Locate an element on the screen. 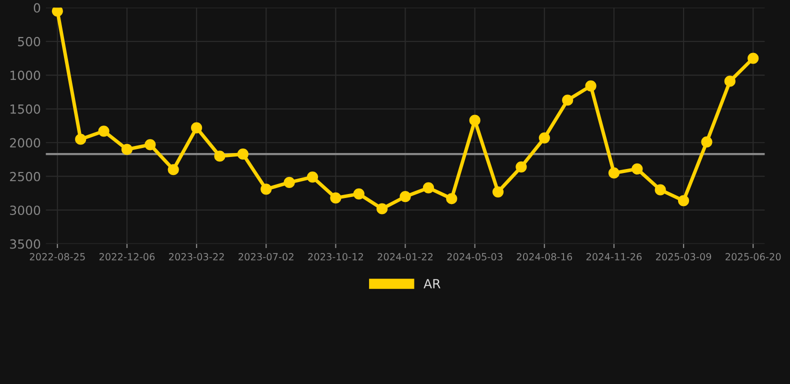 This screenshot has height=384, width=790. legend-label: AR is located at coordinates (432, 283).